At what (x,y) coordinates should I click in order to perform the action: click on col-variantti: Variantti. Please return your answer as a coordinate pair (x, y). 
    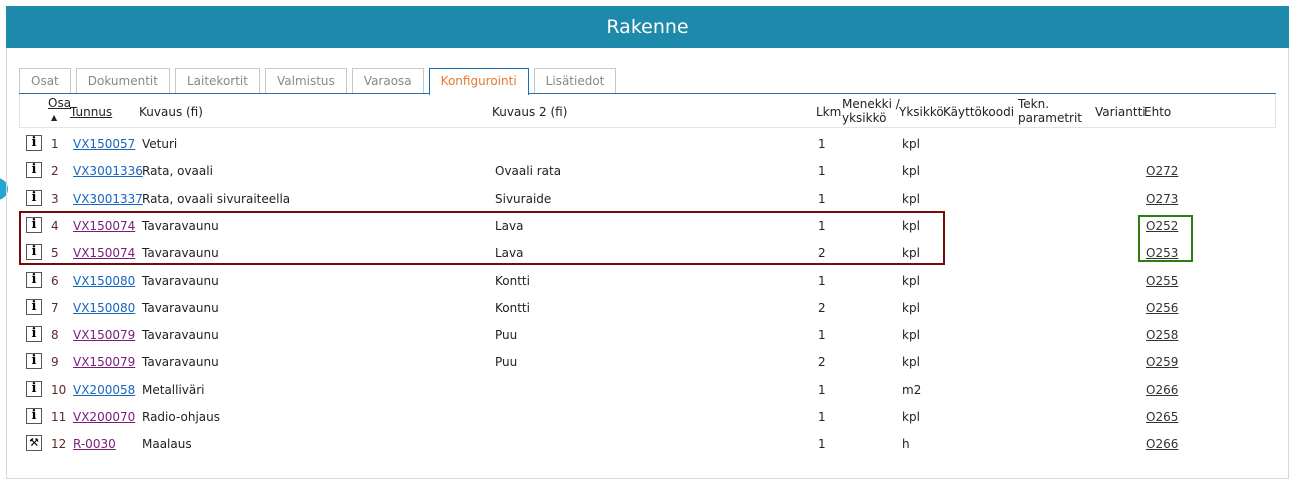
    Looking at the image, I should click on (1120, 112).